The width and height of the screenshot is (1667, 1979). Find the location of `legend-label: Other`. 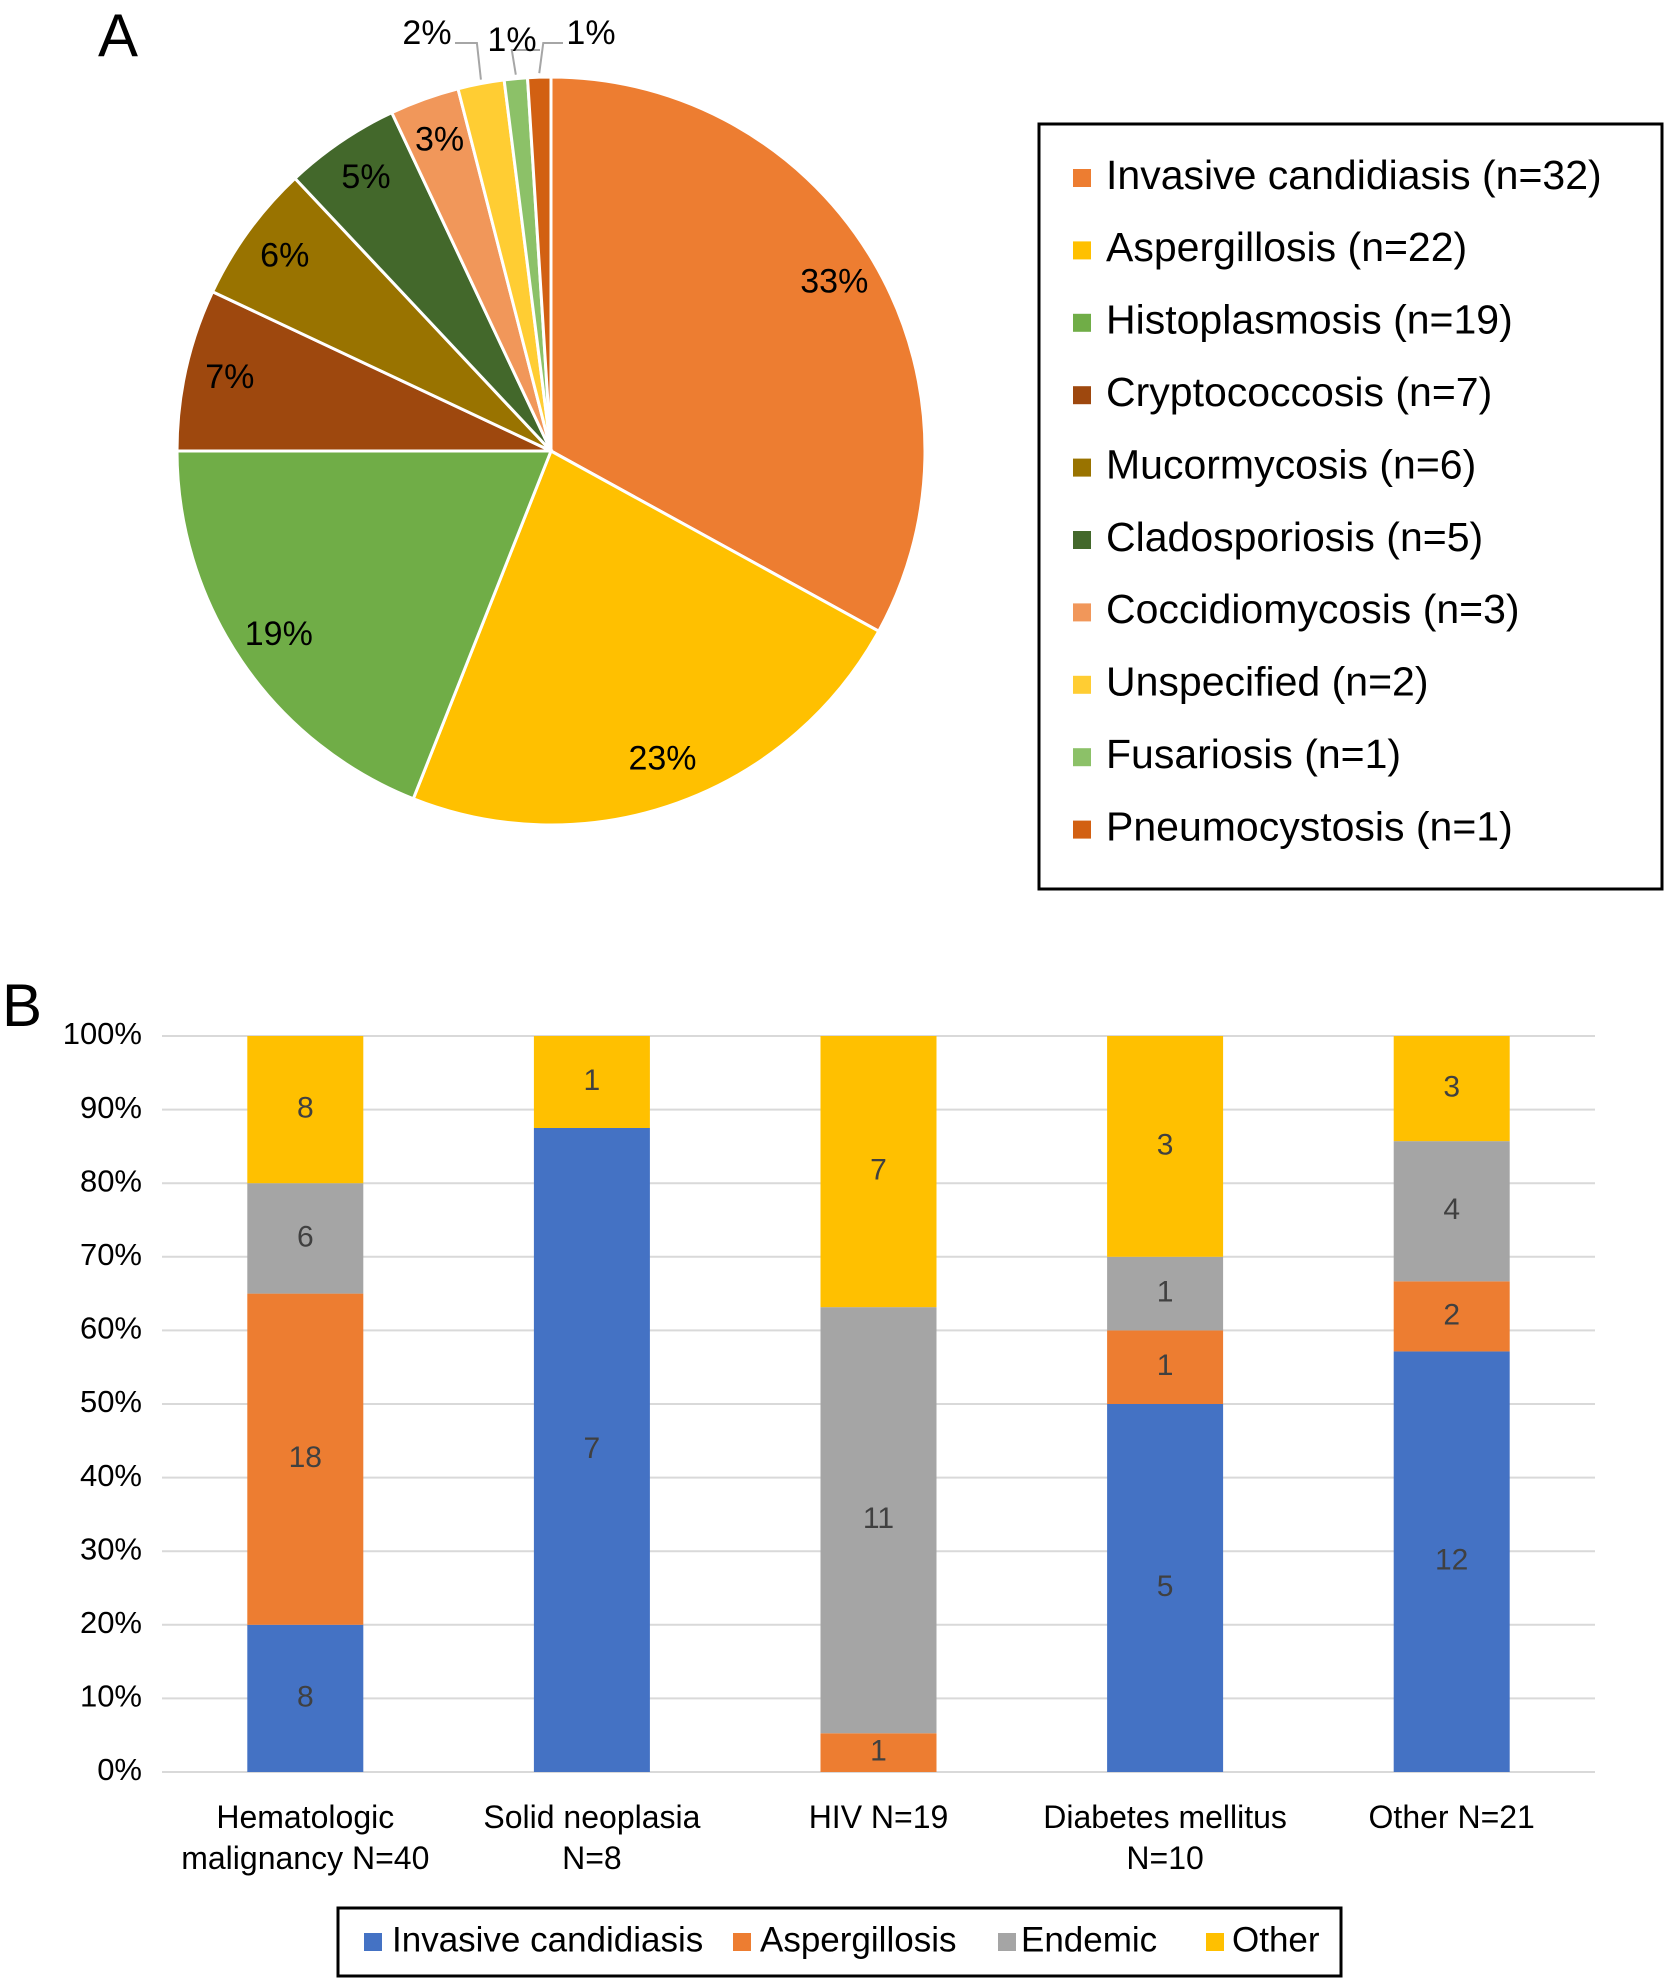

legend-label: Other is located at coordinates (1276, 1939).